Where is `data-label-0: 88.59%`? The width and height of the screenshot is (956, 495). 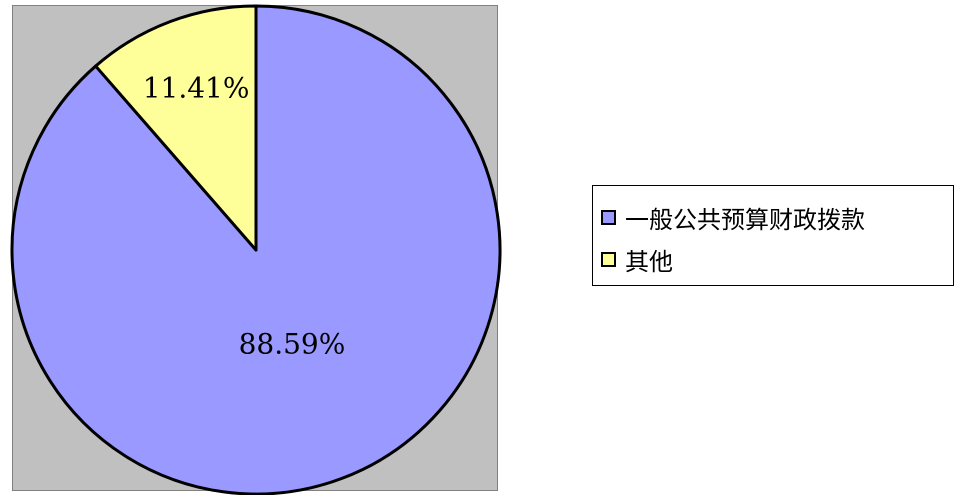 data-label-0: 88.59% is located at coordinates (292, 343).